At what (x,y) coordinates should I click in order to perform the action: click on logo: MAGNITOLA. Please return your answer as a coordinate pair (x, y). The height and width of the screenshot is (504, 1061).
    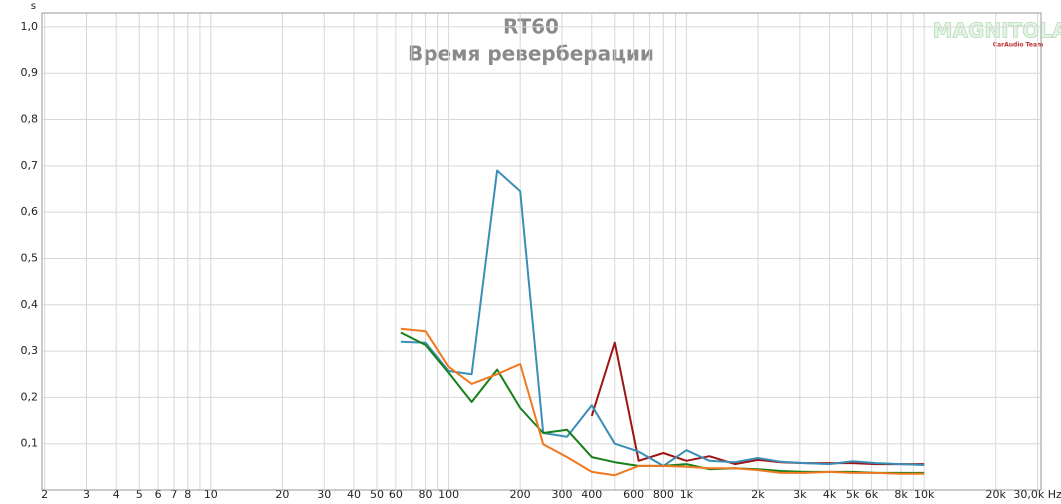
    Looking at the image, I should click on (997, 31).